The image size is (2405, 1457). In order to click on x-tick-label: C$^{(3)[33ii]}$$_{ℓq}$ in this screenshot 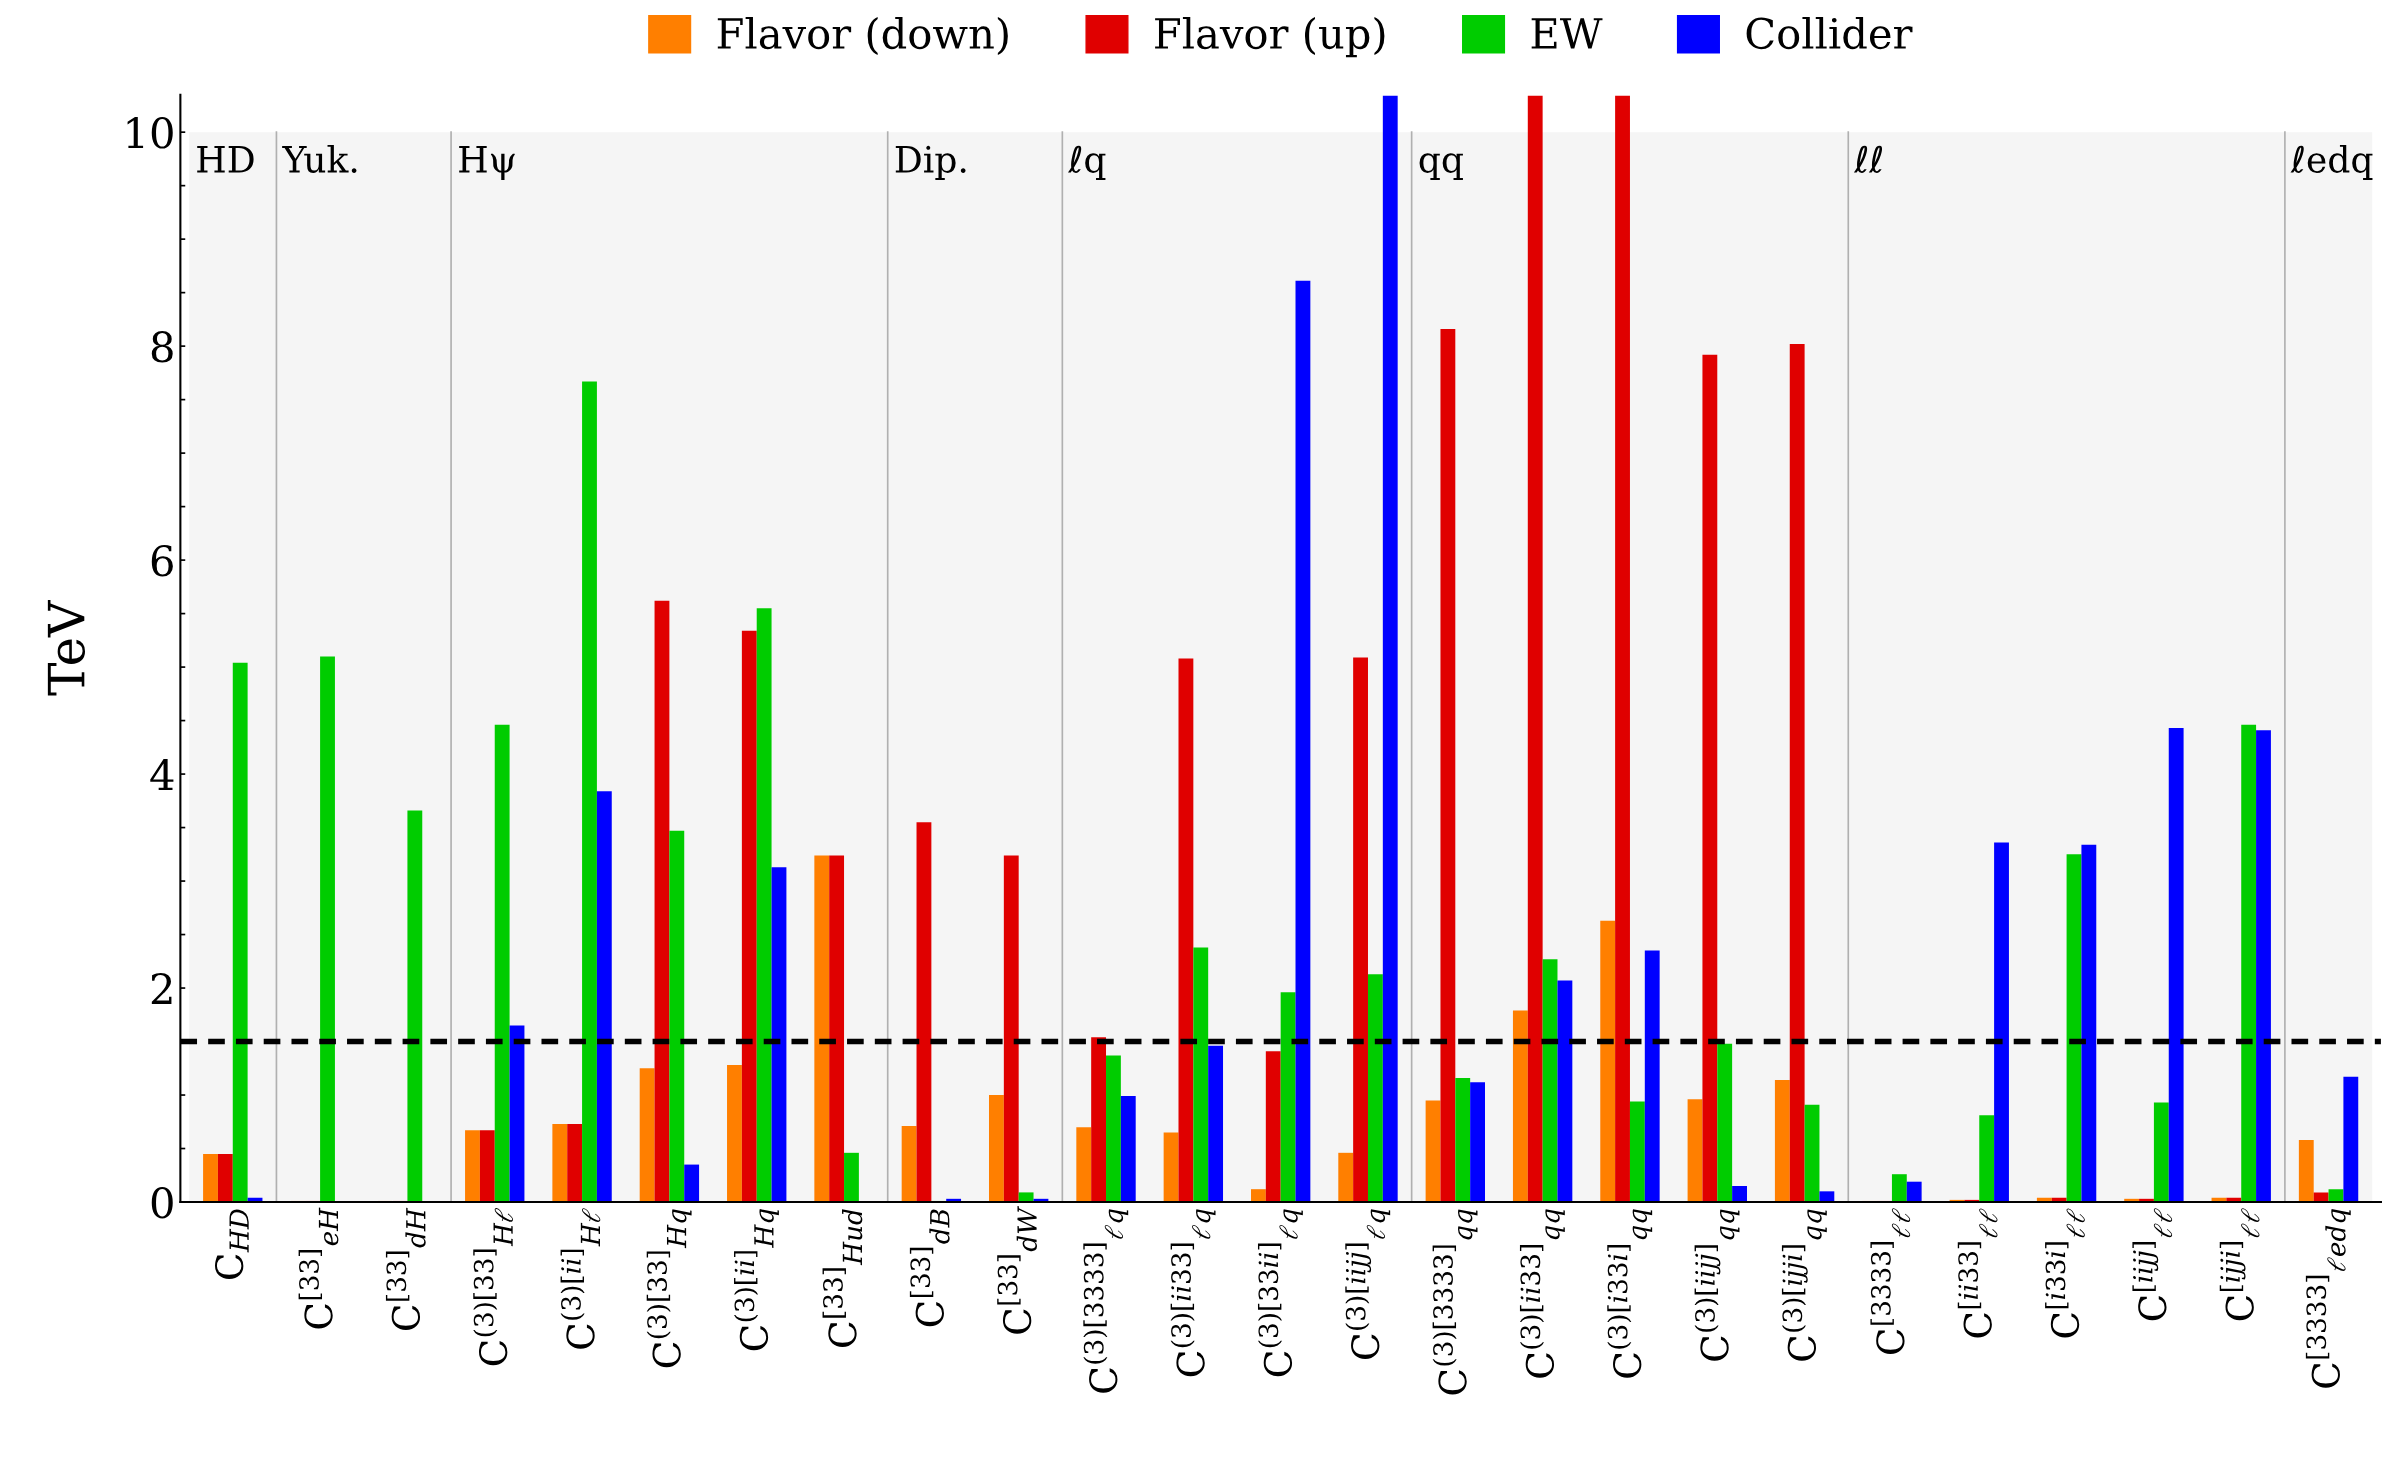, I will do `click(1280, 1293)`.